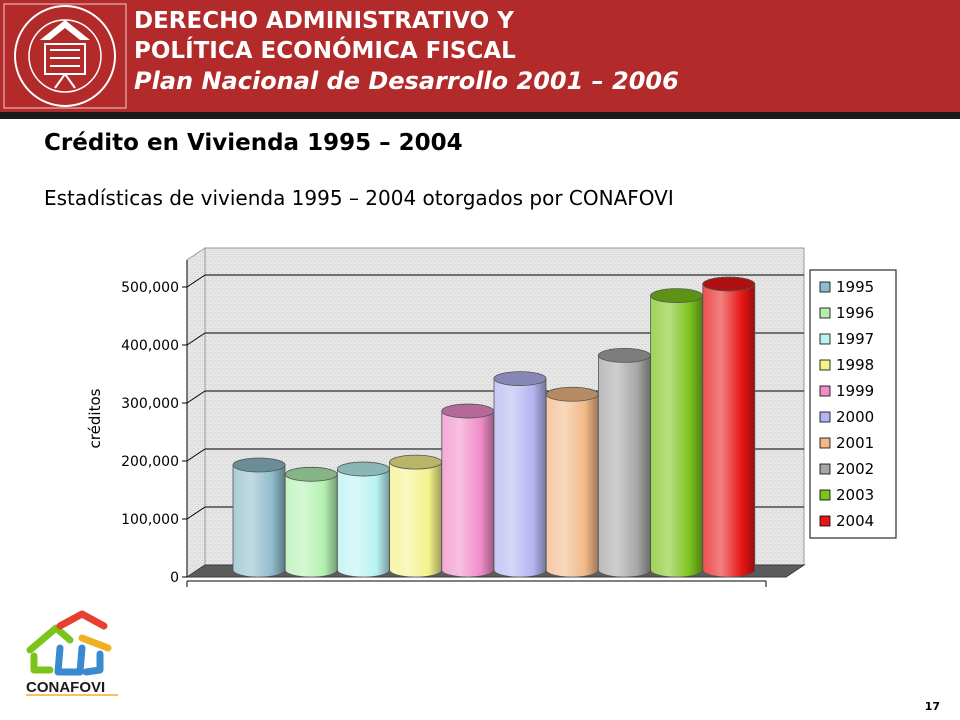  I want to click on bar-2001, so click(572, 482).